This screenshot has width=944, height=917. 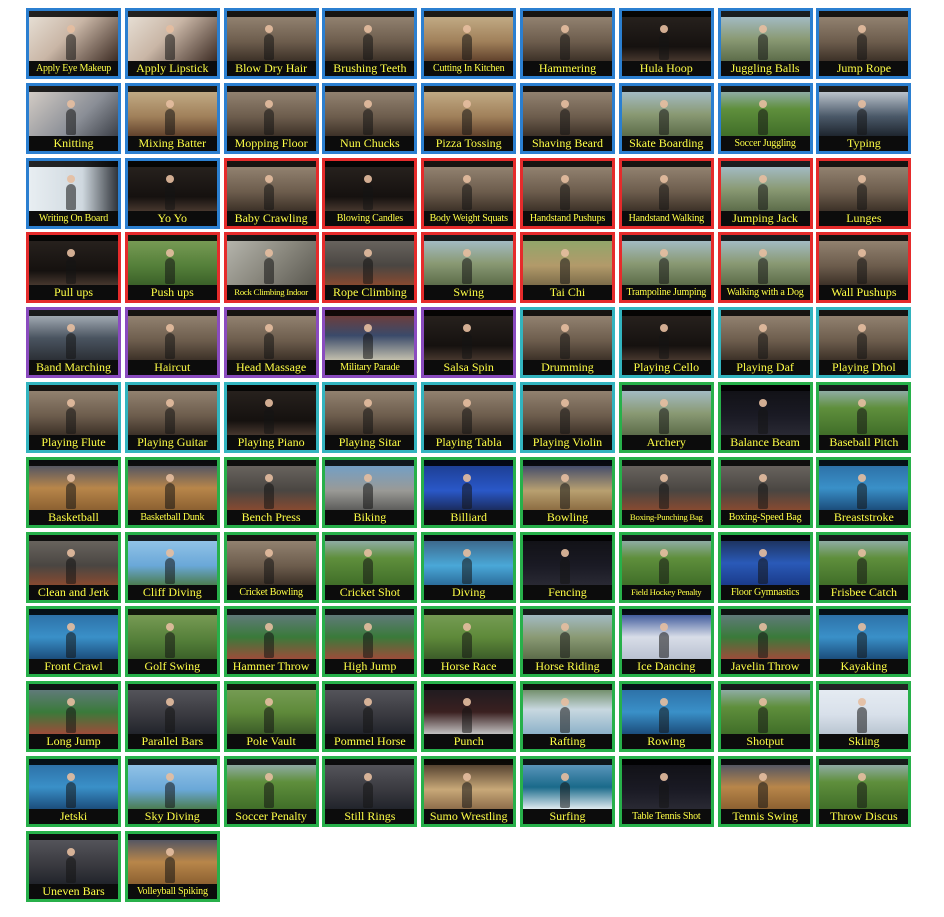 What do you see at coordinates (172, 442) in the screenshot?
I see `action-label: Playing Guitar` at bounding box center [172, 442].